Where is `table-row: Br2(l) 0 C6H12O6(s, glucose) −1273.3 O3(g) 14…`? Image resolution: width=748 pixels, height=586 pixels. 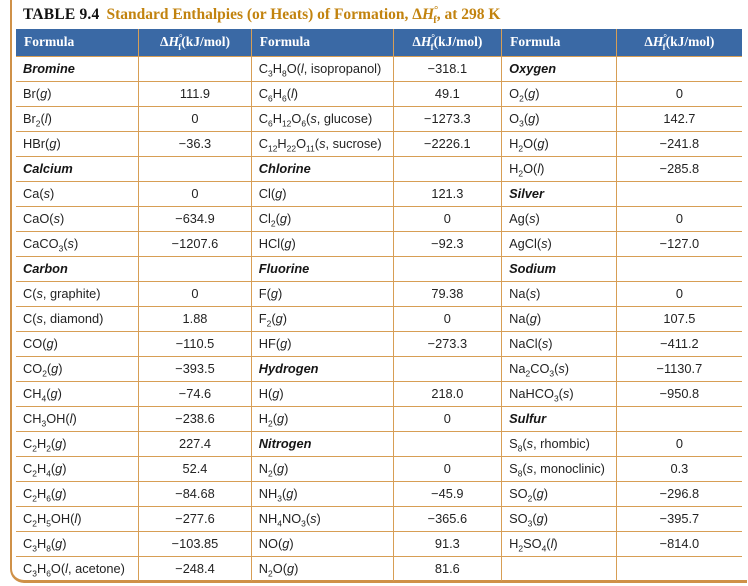
table-row: Br2(l) 0 C6H12O6(s, glucose) −1273.3 O3(g) 14… is located at coordinates (379, 118).